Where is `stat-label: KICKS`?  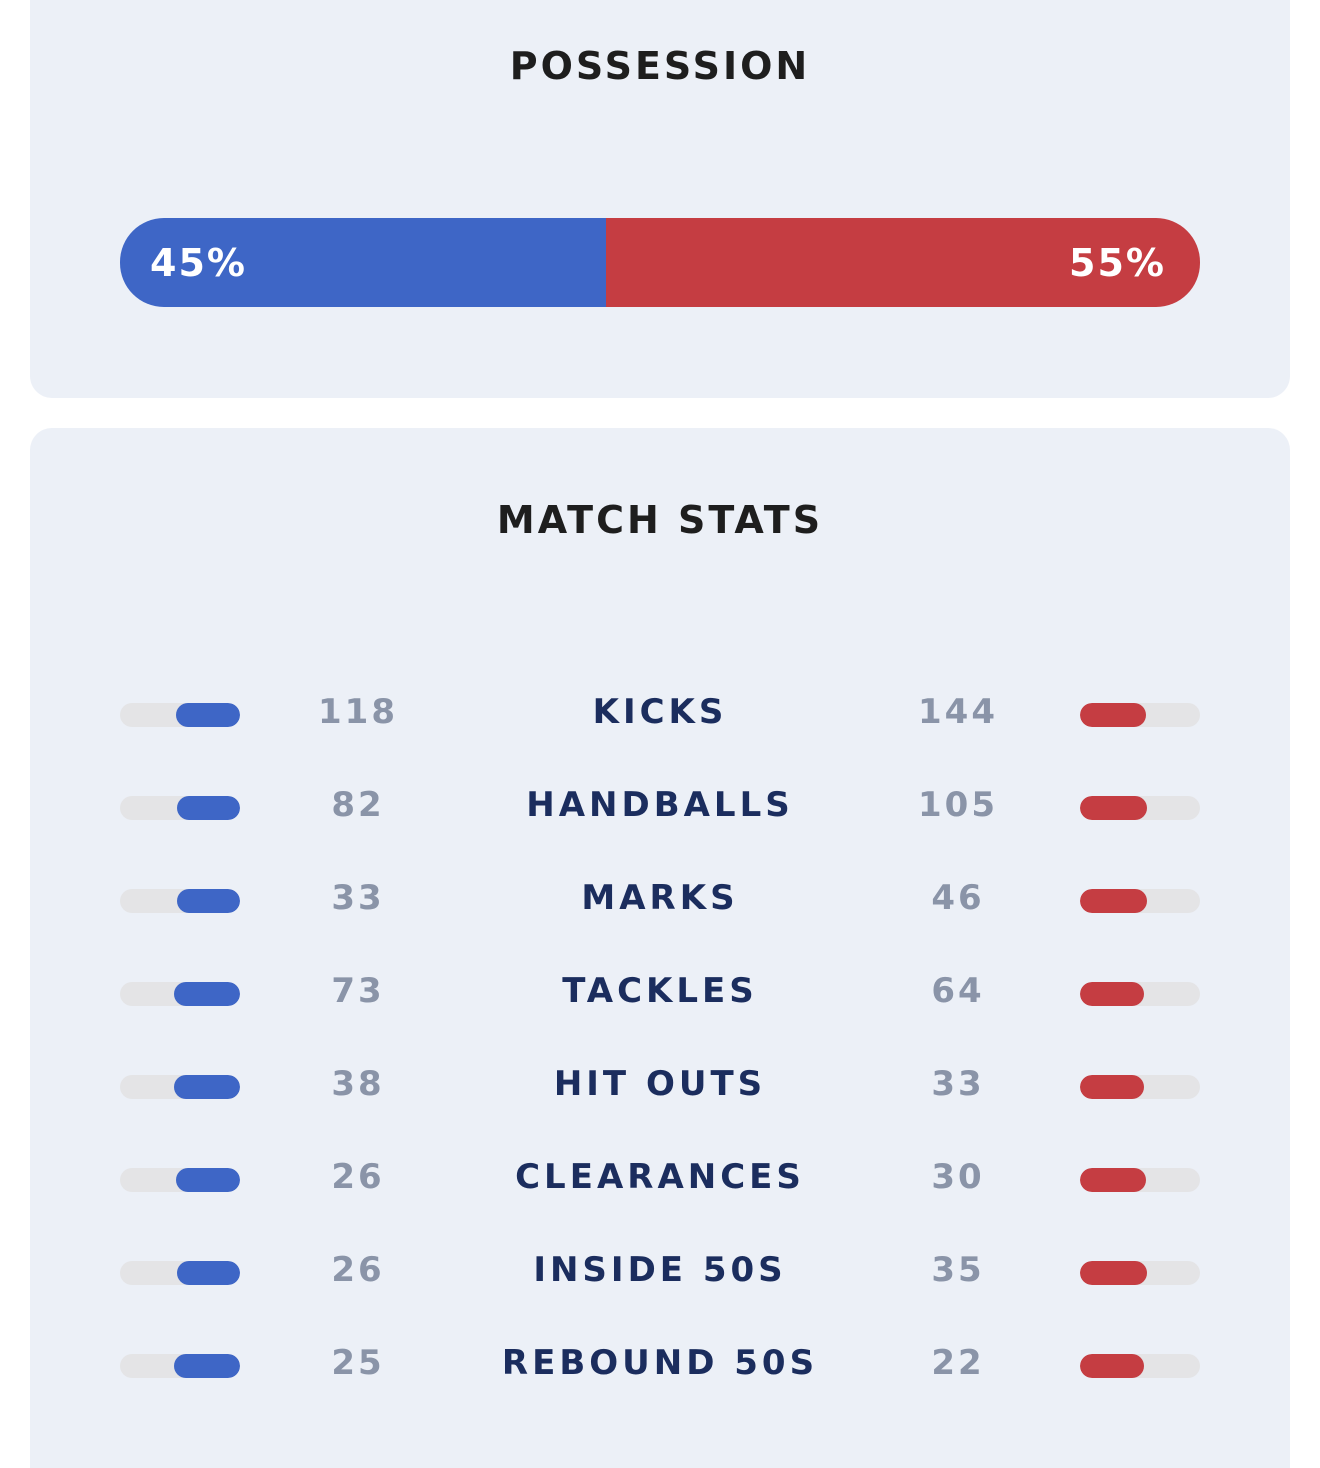
stat-label: KICKS is located at coordinates (660, 712).